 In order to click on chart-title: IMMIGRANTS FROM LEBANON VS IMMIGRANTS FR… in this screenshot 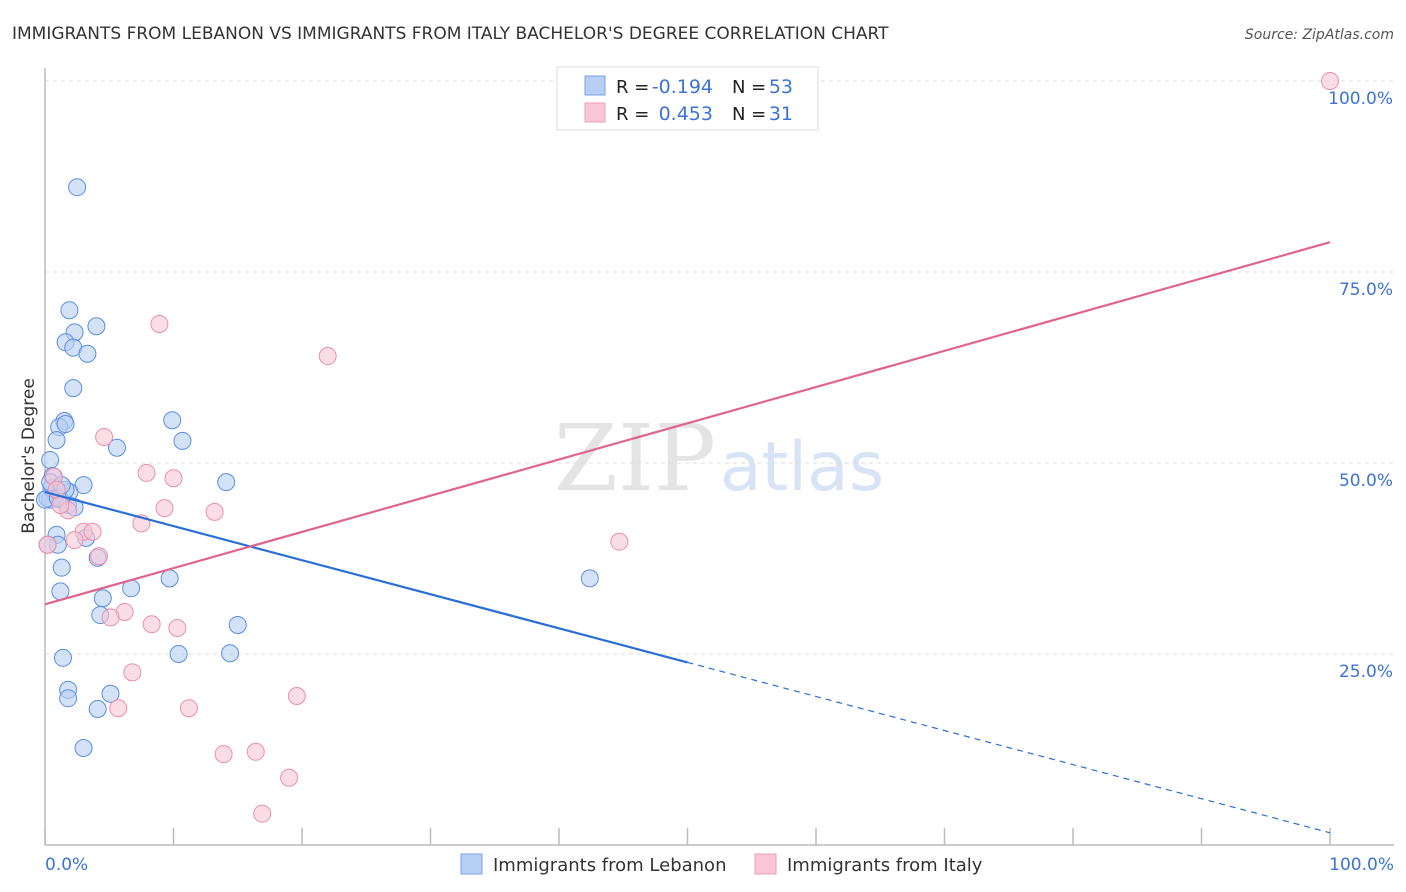, I will do `click(450, 34)`.